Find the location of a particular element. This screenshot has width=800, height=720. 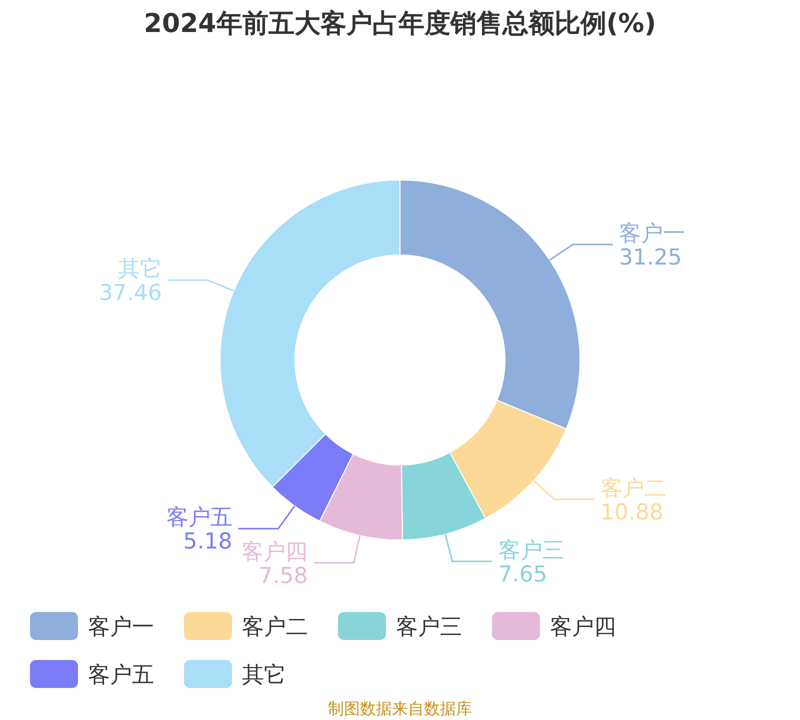

data-label: 10.88 is located at coordinates (632, 513).